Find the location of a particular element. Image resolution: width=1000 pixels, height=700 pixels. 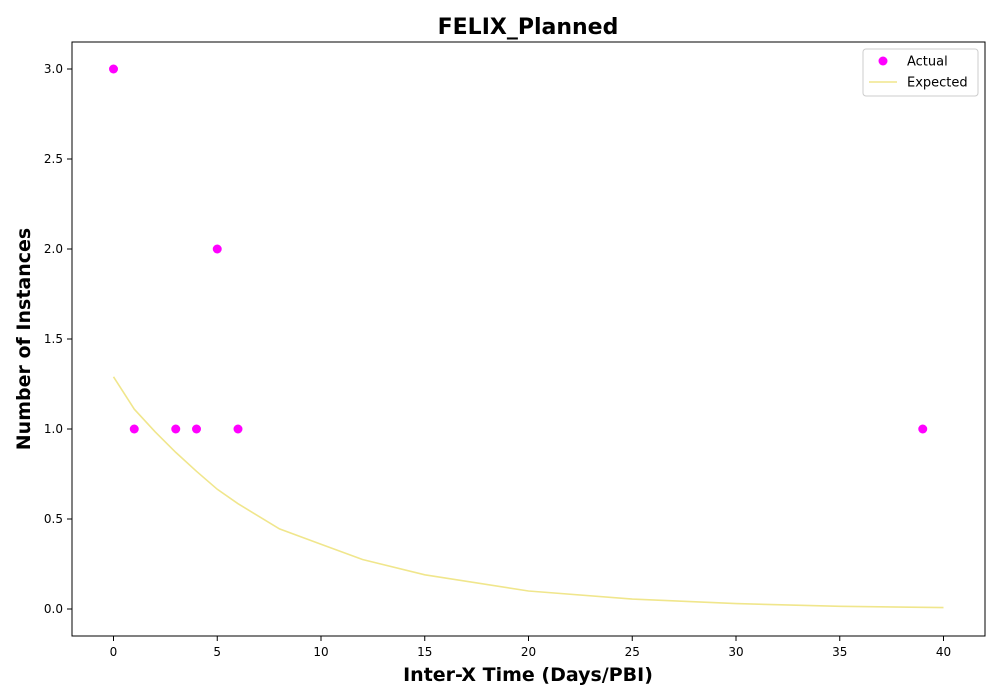

y-tick-label: 0.5 is located at coordinates (53, 519).